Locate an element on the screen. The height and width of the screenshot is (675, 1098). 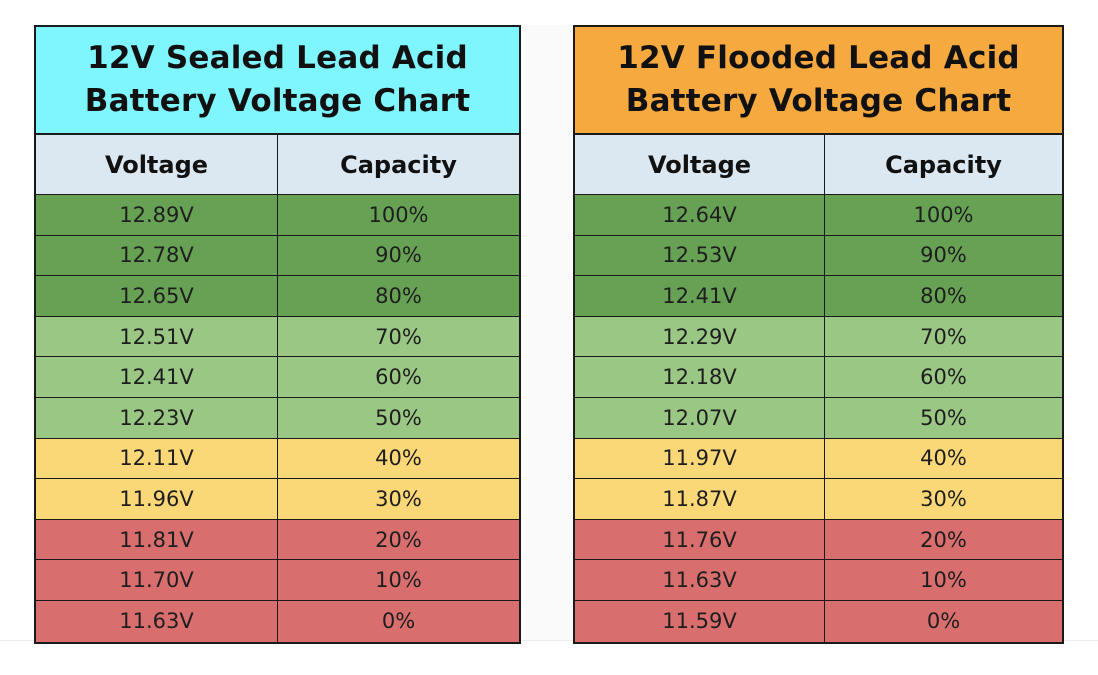
table-row: 12.78V 90% is located at coordinates (277, 256).